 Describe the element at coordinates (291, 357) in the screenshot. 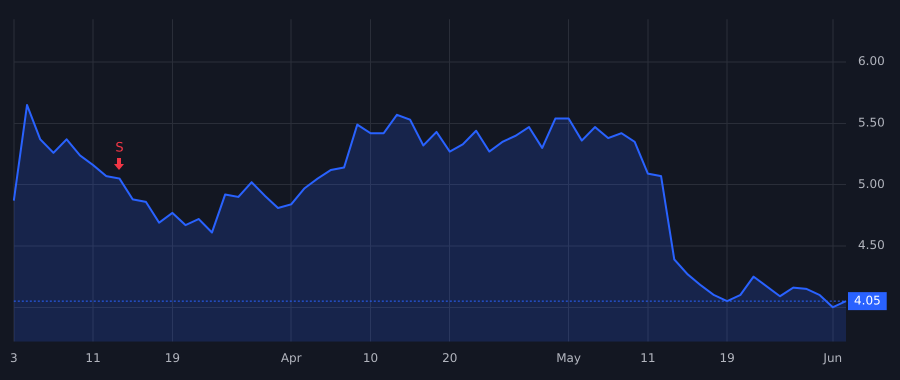

I see `x-tick-label: Apr` at that location.